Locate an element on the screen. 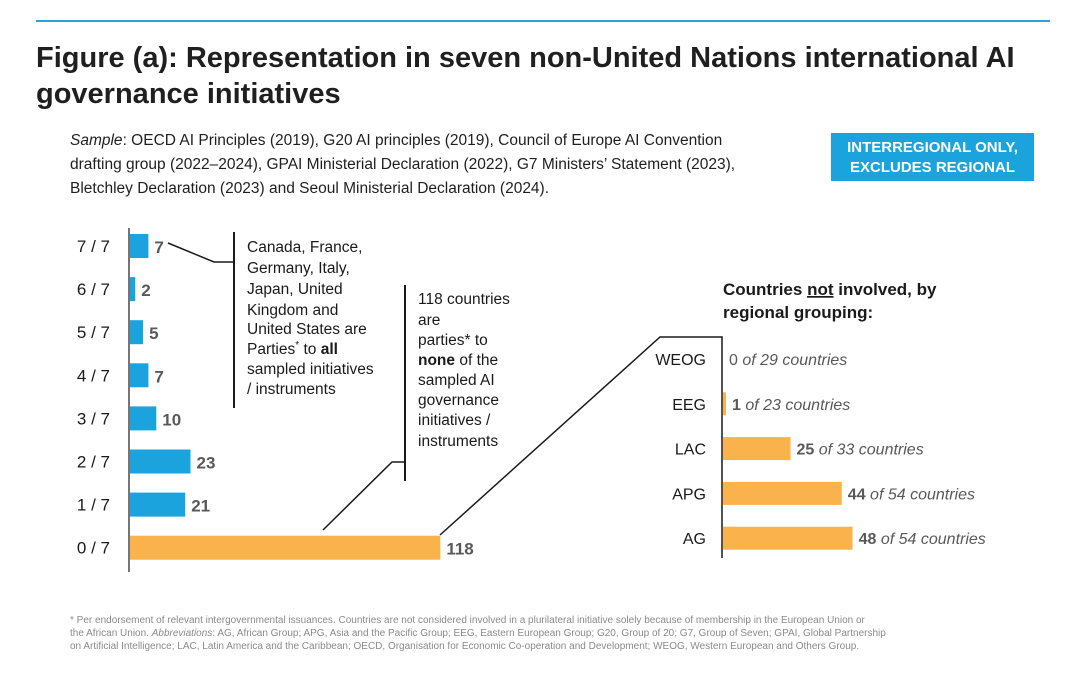 Image resolution: width=1089 pixels, height=678 pixels. g7-line-4: Kingdom and is located at coordinates (292, 310).